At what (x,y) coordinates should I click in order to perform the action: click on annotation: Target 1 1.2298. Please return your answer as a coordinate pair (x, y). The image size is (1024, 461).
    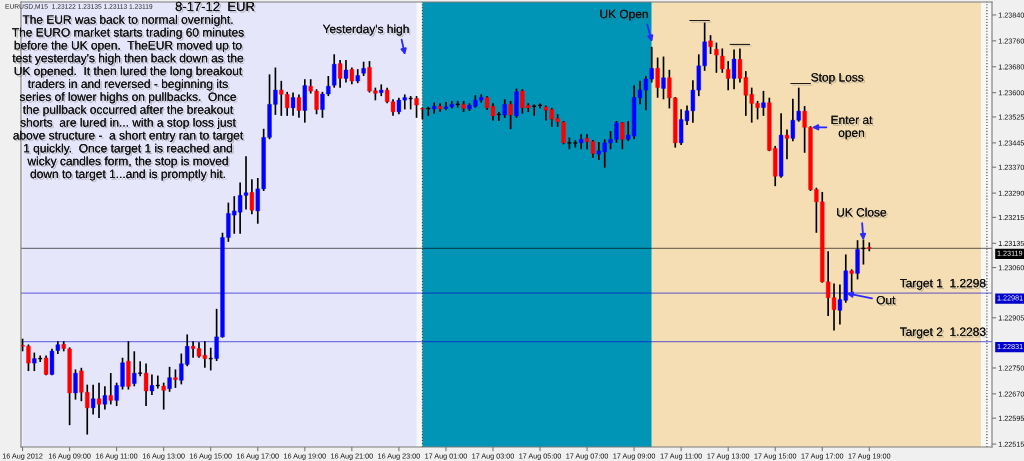
    Looking at the image, I should click on (943, 285).